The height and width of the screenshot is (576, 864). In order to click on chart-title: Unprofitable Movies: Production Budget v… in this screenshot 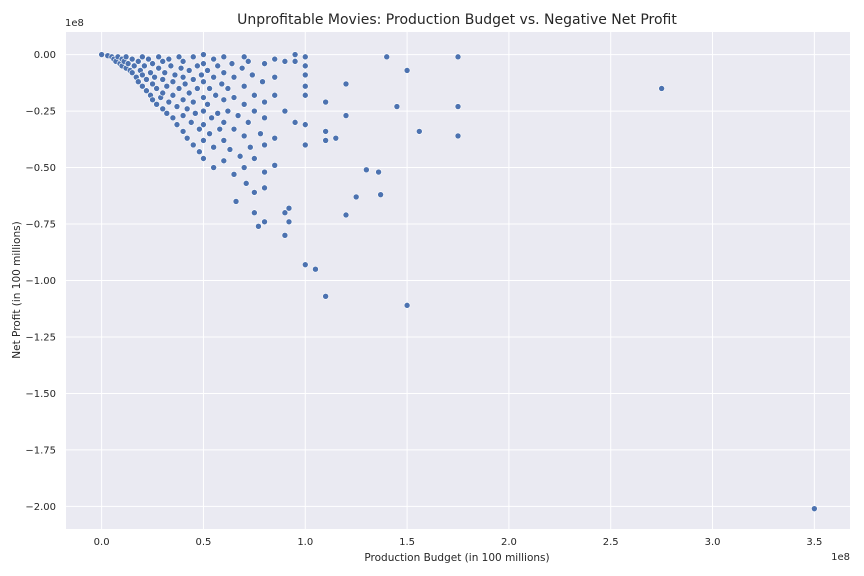, I will do `click(457, 20)`.